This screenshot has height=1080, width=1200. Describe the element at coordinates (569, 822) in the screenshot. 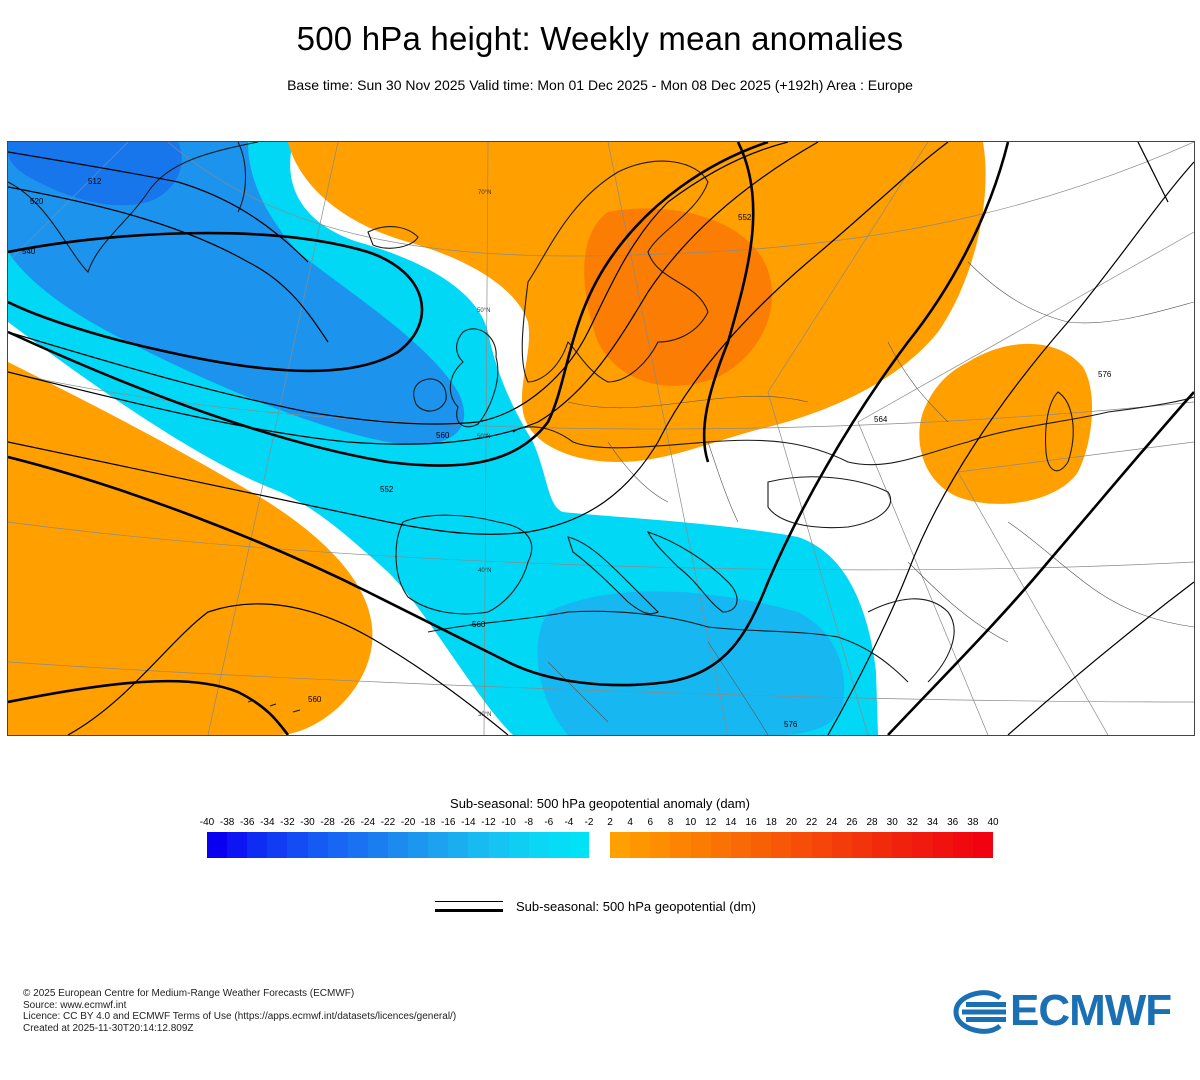

I see `colorbar-tick-label: -4` at that location.